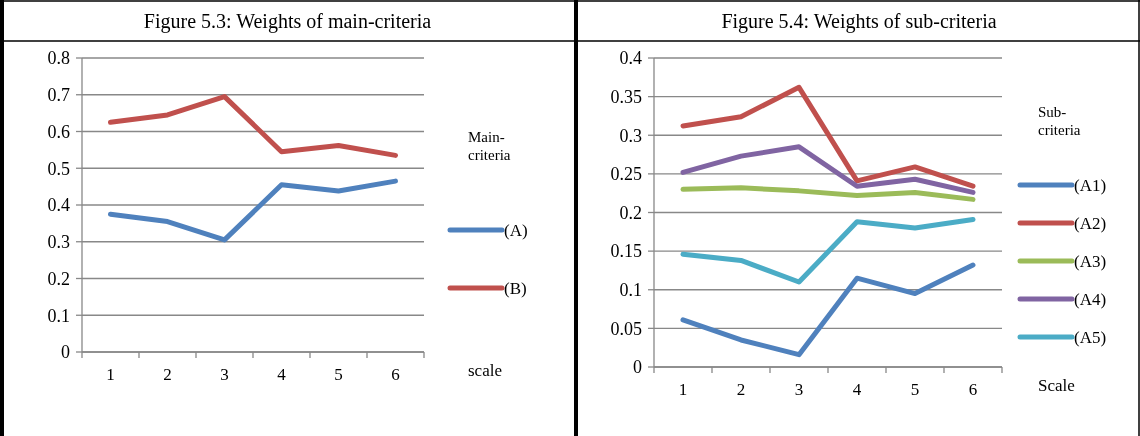 The width and height of the screenshot is (1140, 436). What do you see at coordinates (516, 230) in the screenshot?
I see `legend-label: (A)` at bounding box center [516, 230].